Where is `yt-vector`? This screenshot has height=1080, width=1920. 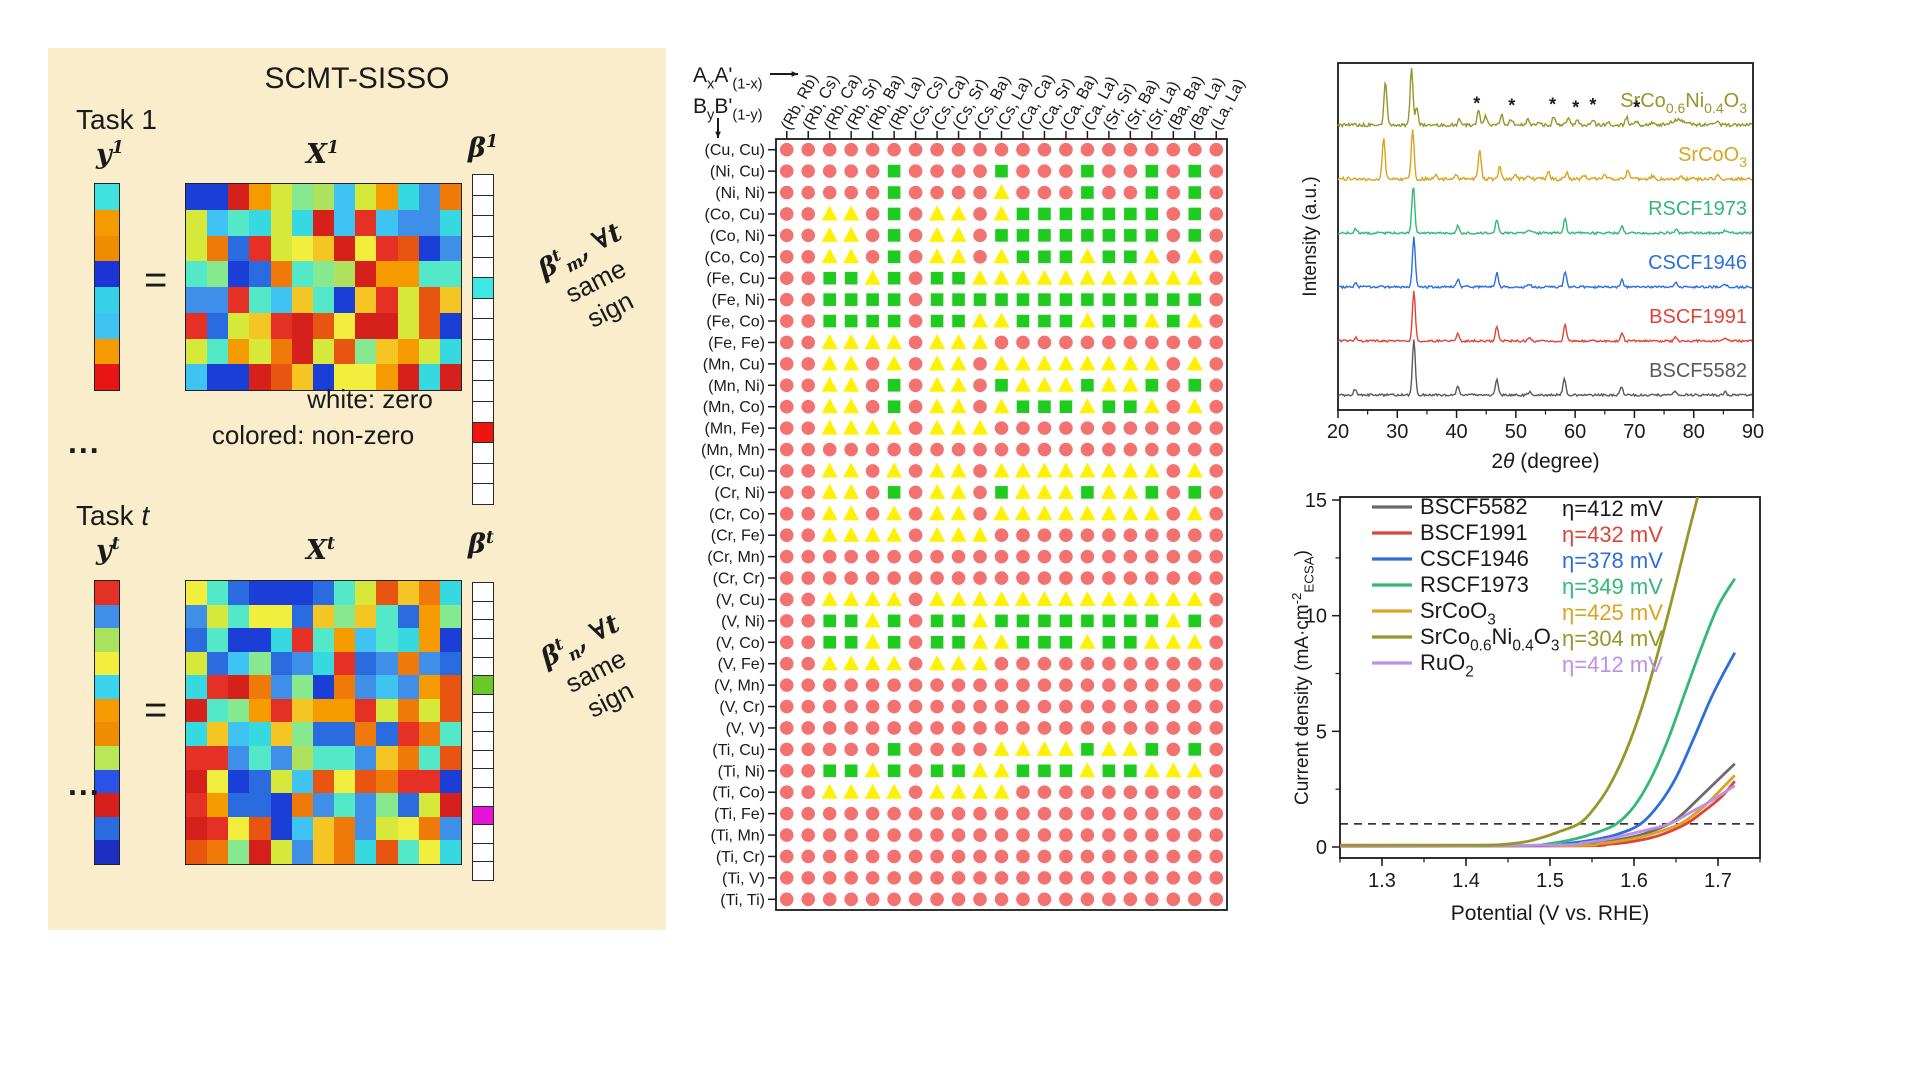 yt-vector is located at coordinates (107, 722).